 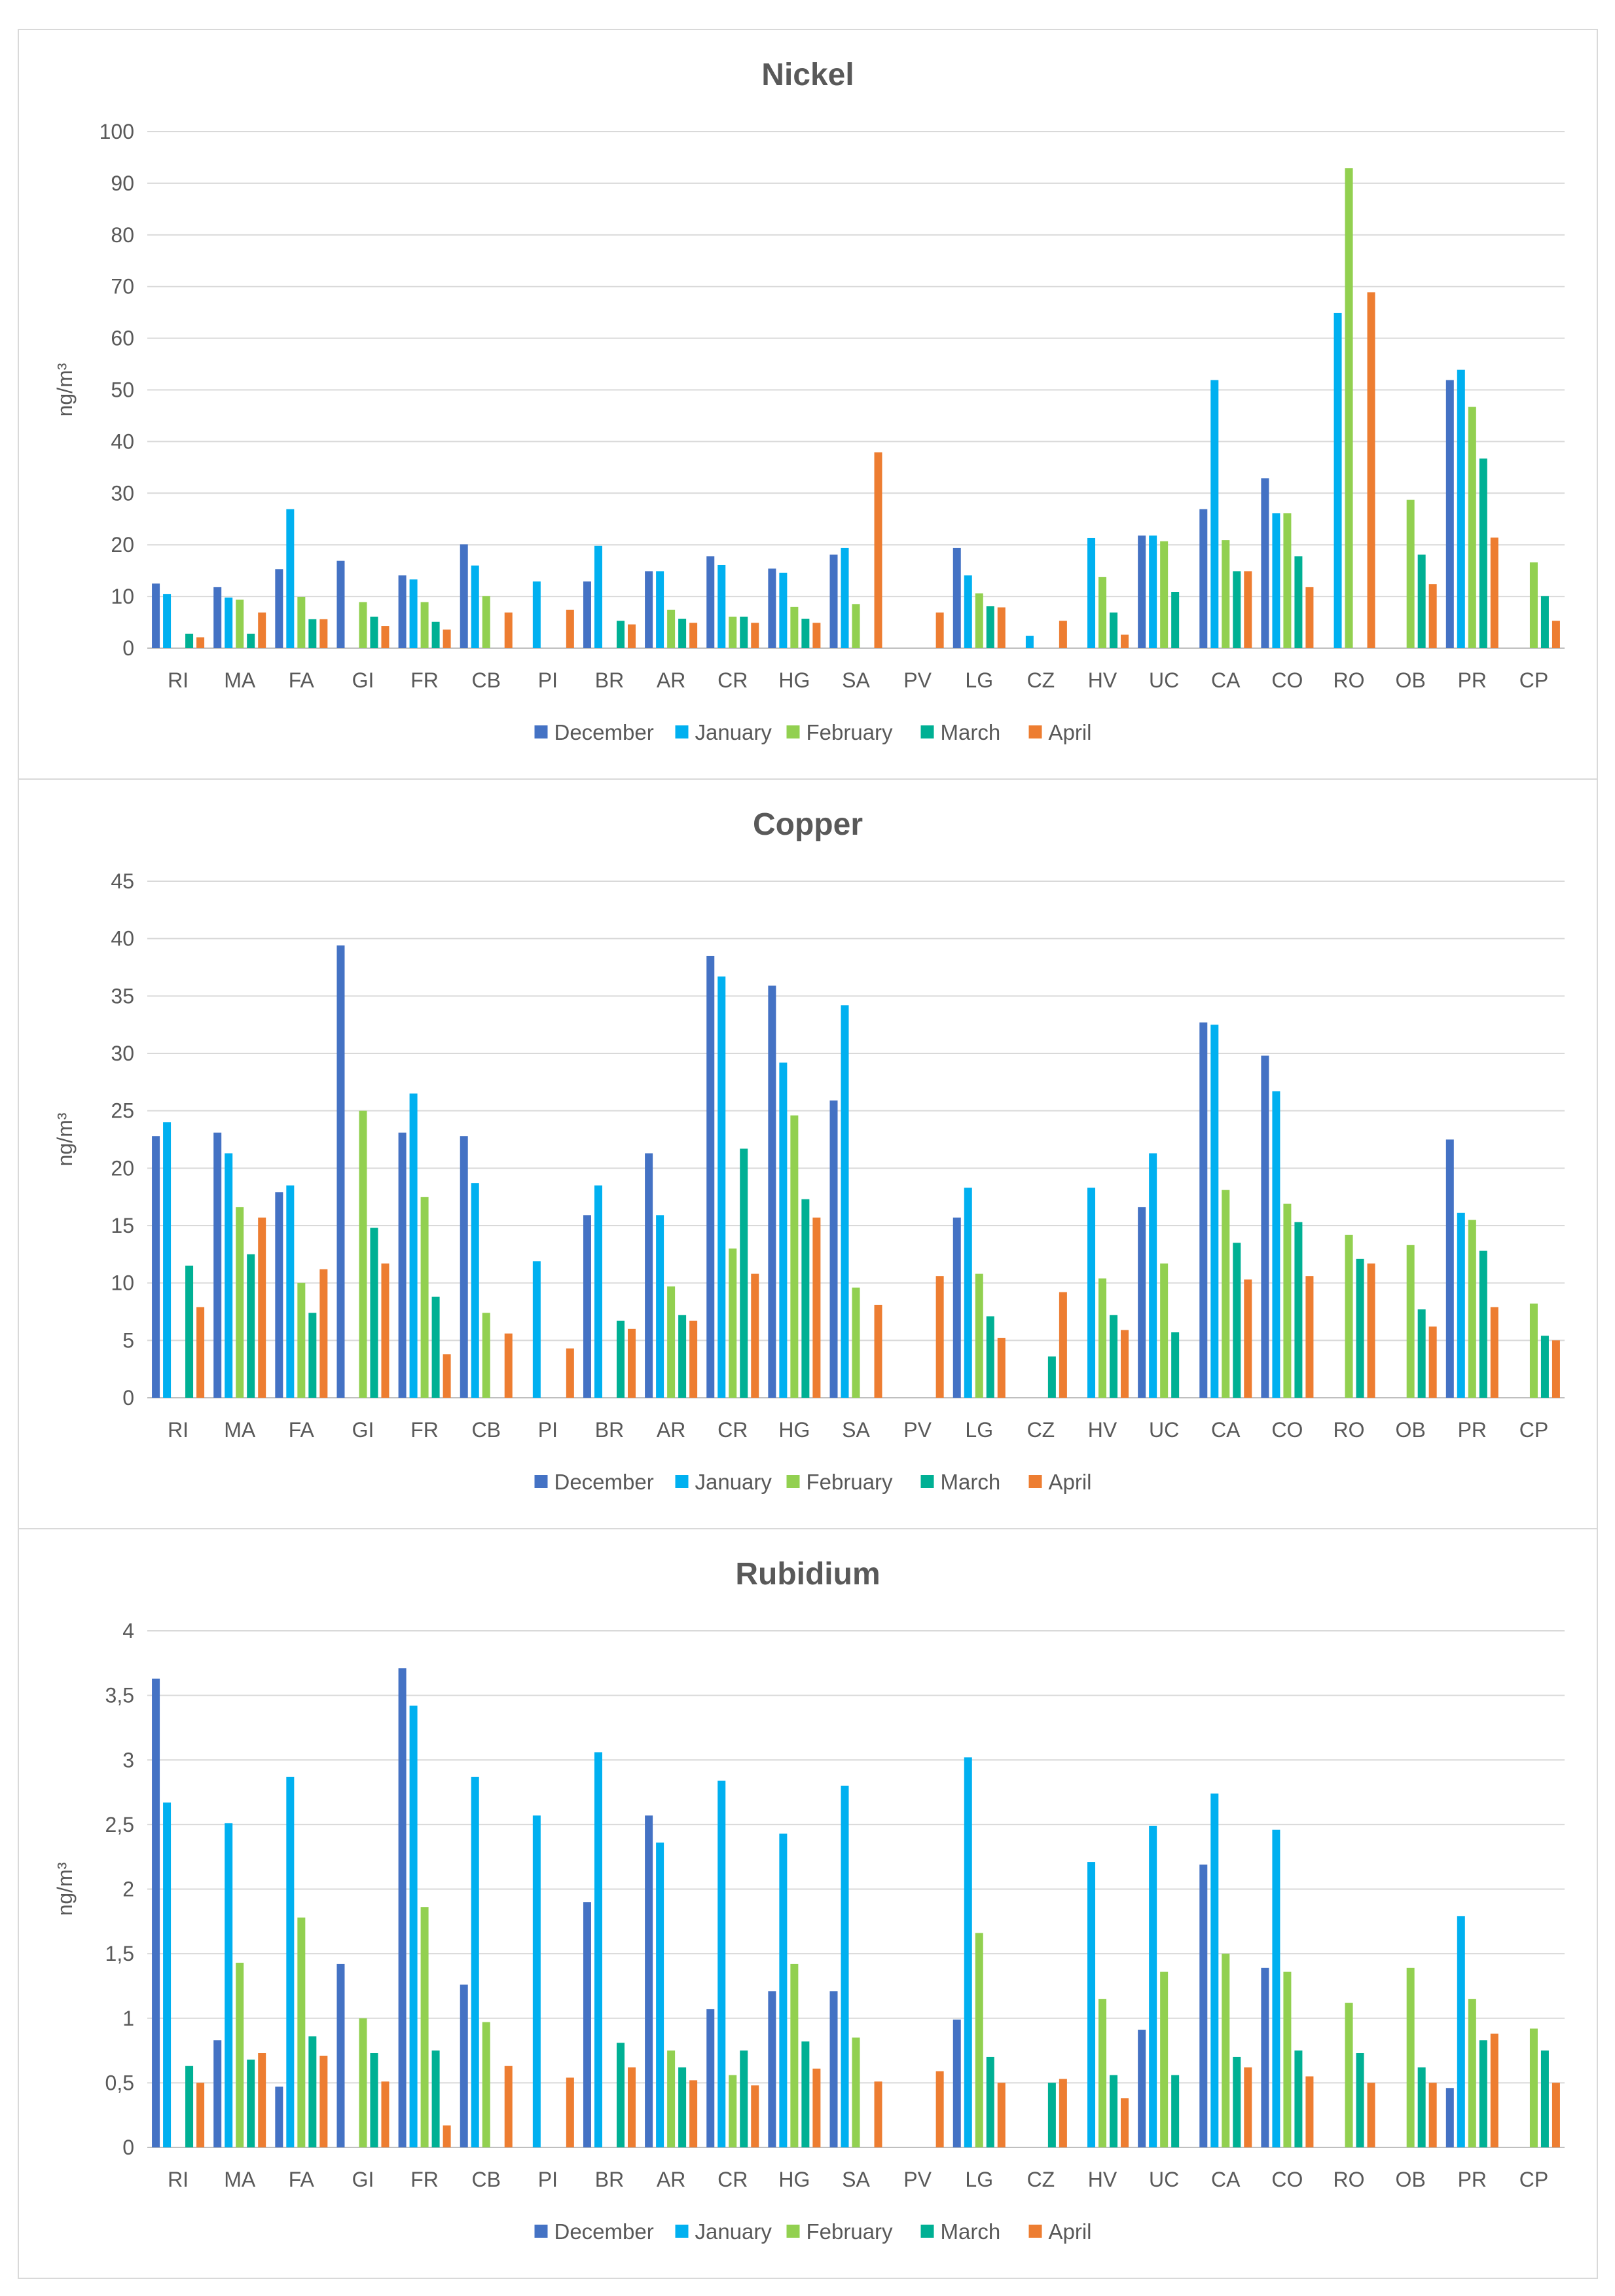 I want to click on x-tick-label: HV, so click(x=1102, y=1430).